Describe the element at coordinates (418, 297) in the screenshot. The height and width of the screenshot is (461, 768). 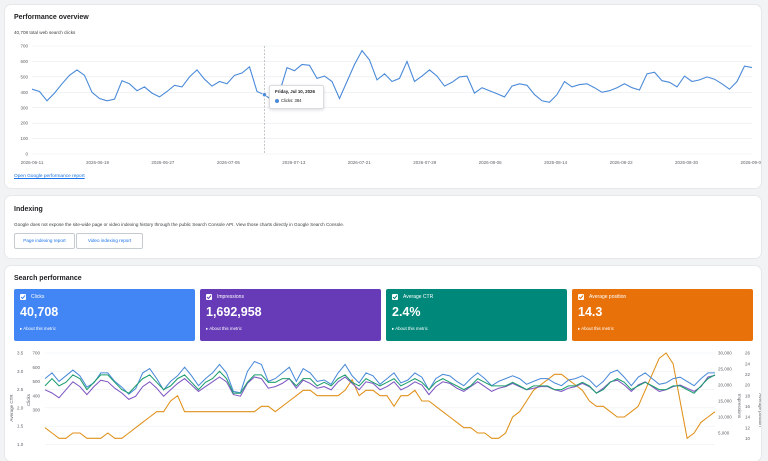
I see `metric-label: Average CTR` at that location.